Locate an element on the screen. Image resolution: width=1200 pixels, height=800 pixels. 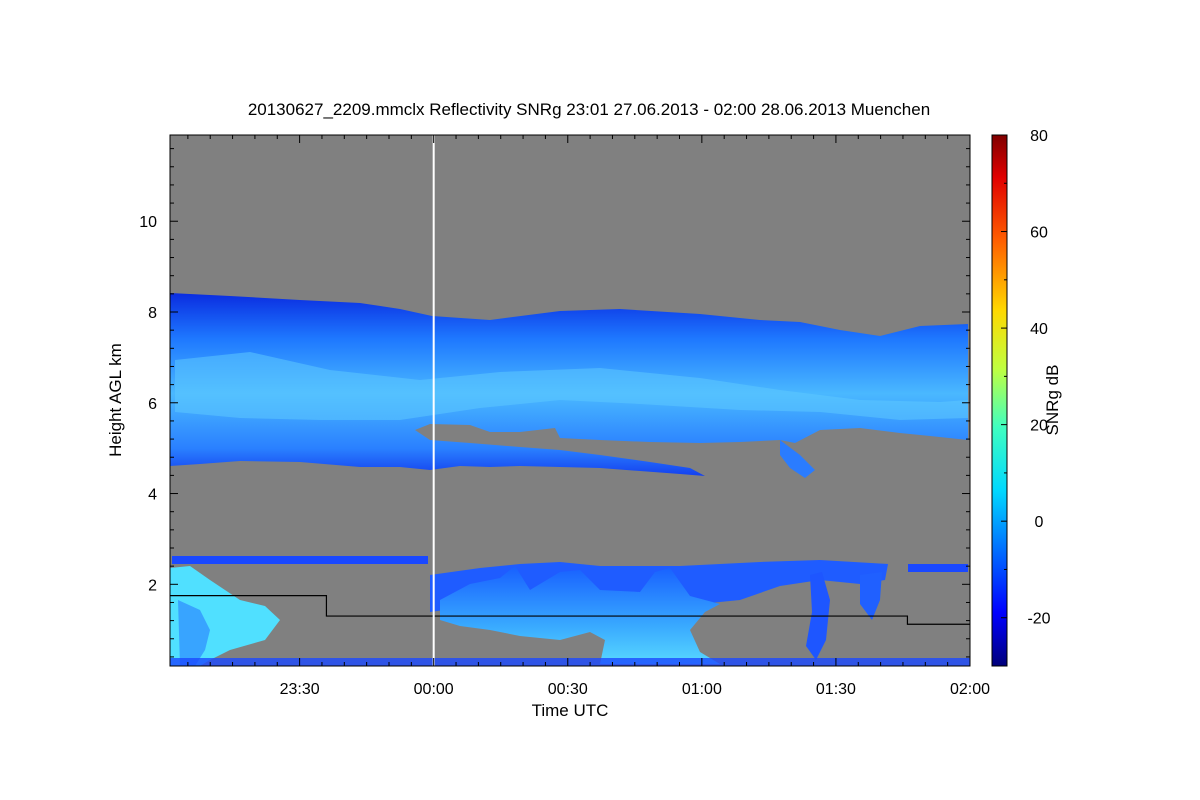
x-tick-label: 02:00 is located at coordinates (970, 689).